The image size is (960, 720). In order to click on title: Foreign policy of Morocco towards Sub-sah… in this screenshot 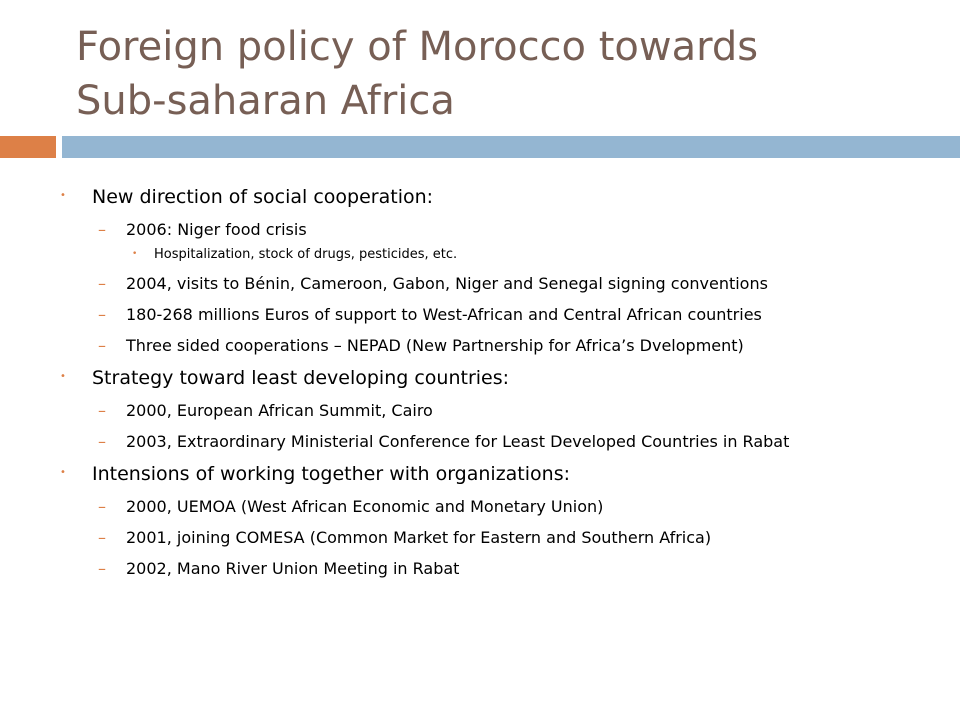, I will do `click(417, 74)`.